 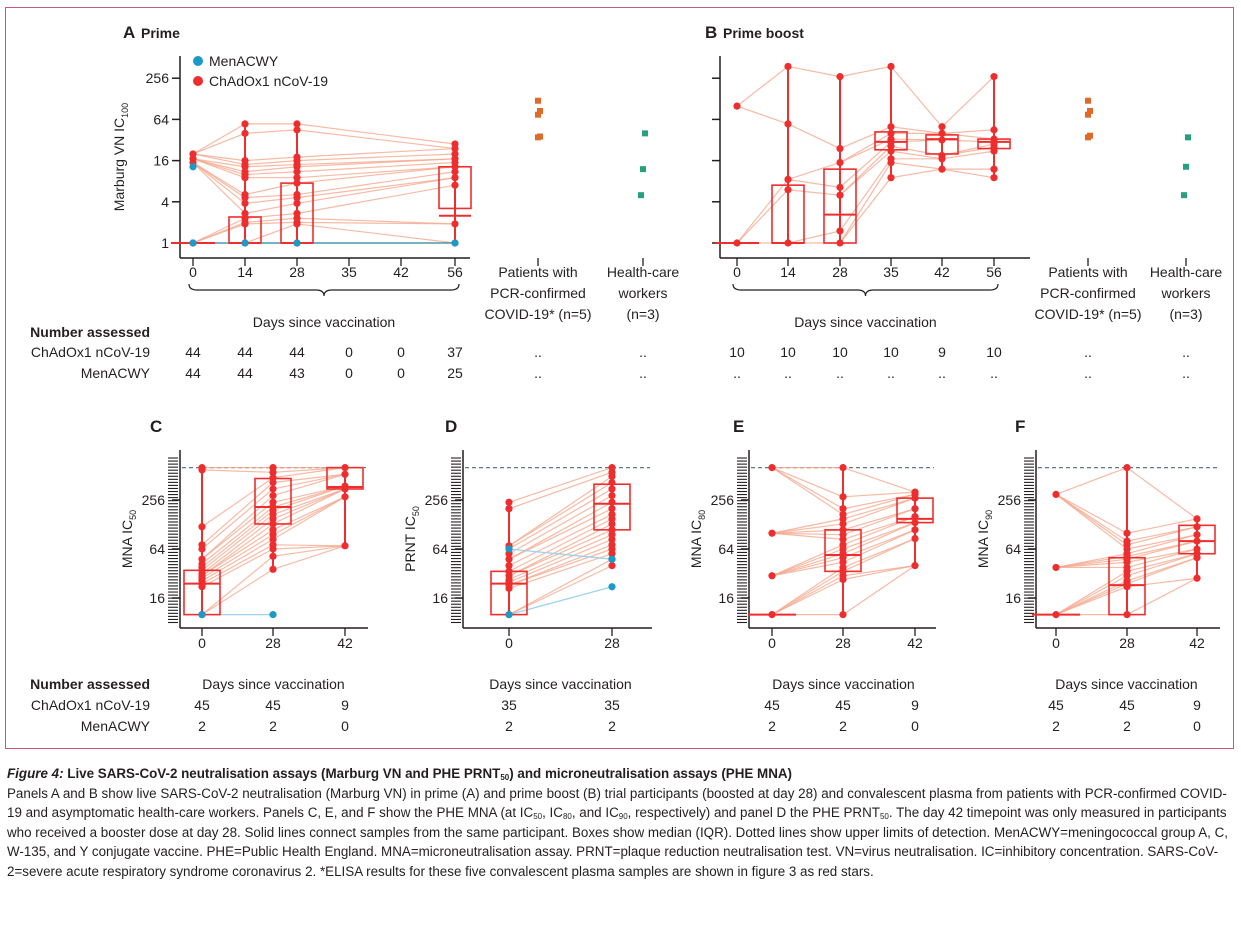 I want to click on caption-text: , respectively) and panel D the PHE PRNT, so click(x=753, y=813).